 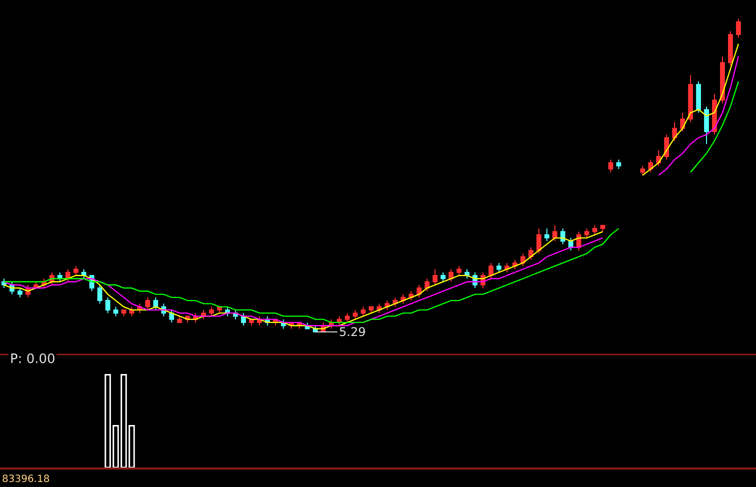 What do you see at coordinates (33, 359) in the screenshot?
I see `chart-title: P: 0.00` at bounding box center [33, 359].